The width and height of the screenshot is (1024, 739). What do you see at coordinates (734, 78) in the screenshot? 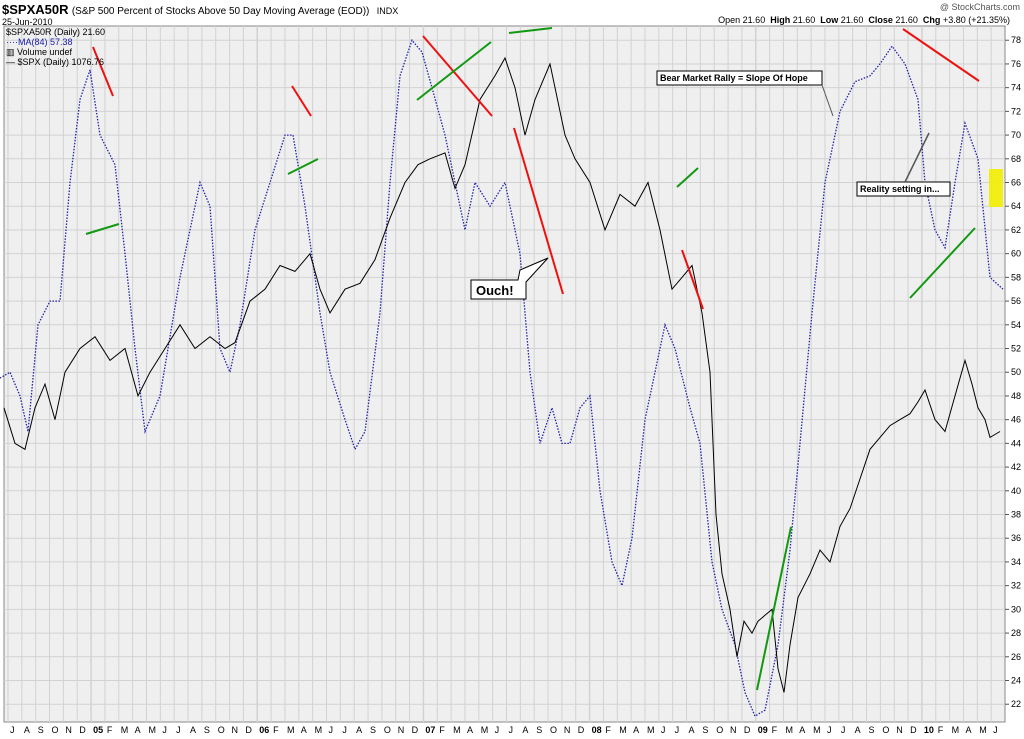
I see `slope-of-hope-label: Bear Market Rally = Slope Of Hope` at bounding box center [734, 78].